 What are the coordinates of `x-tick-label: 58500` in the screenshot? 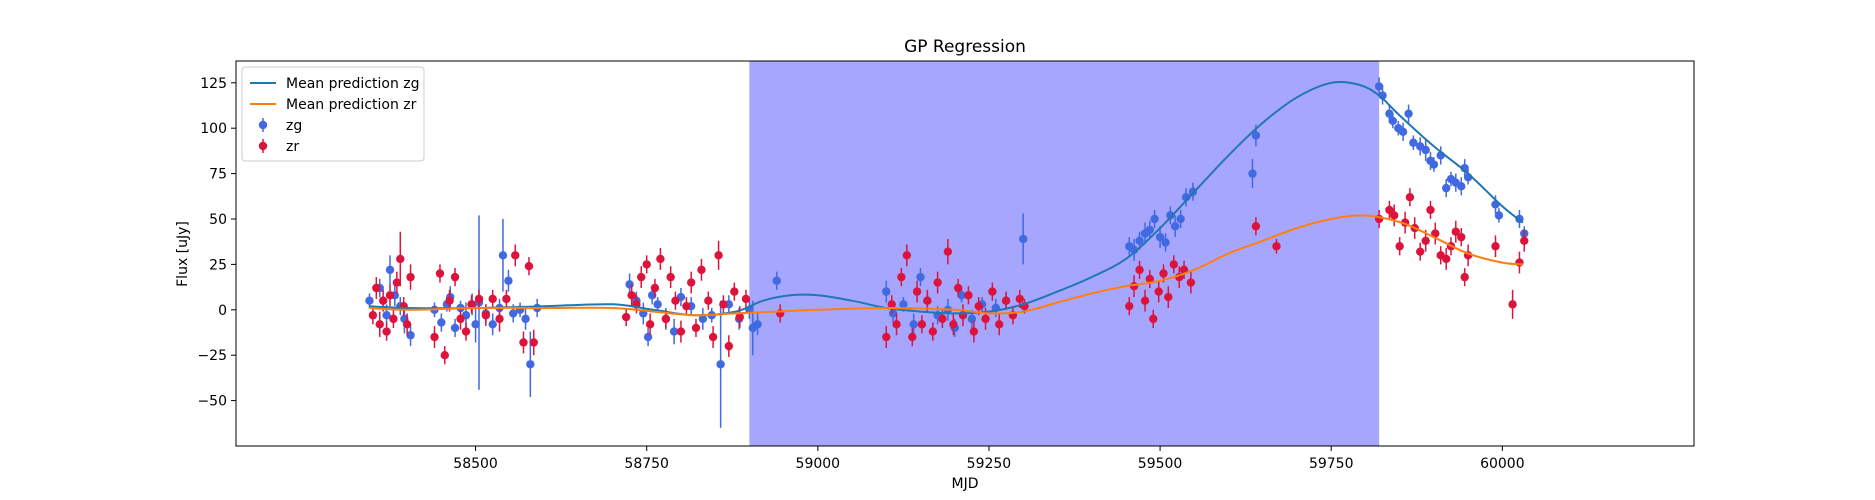 It's located at (475, 464).